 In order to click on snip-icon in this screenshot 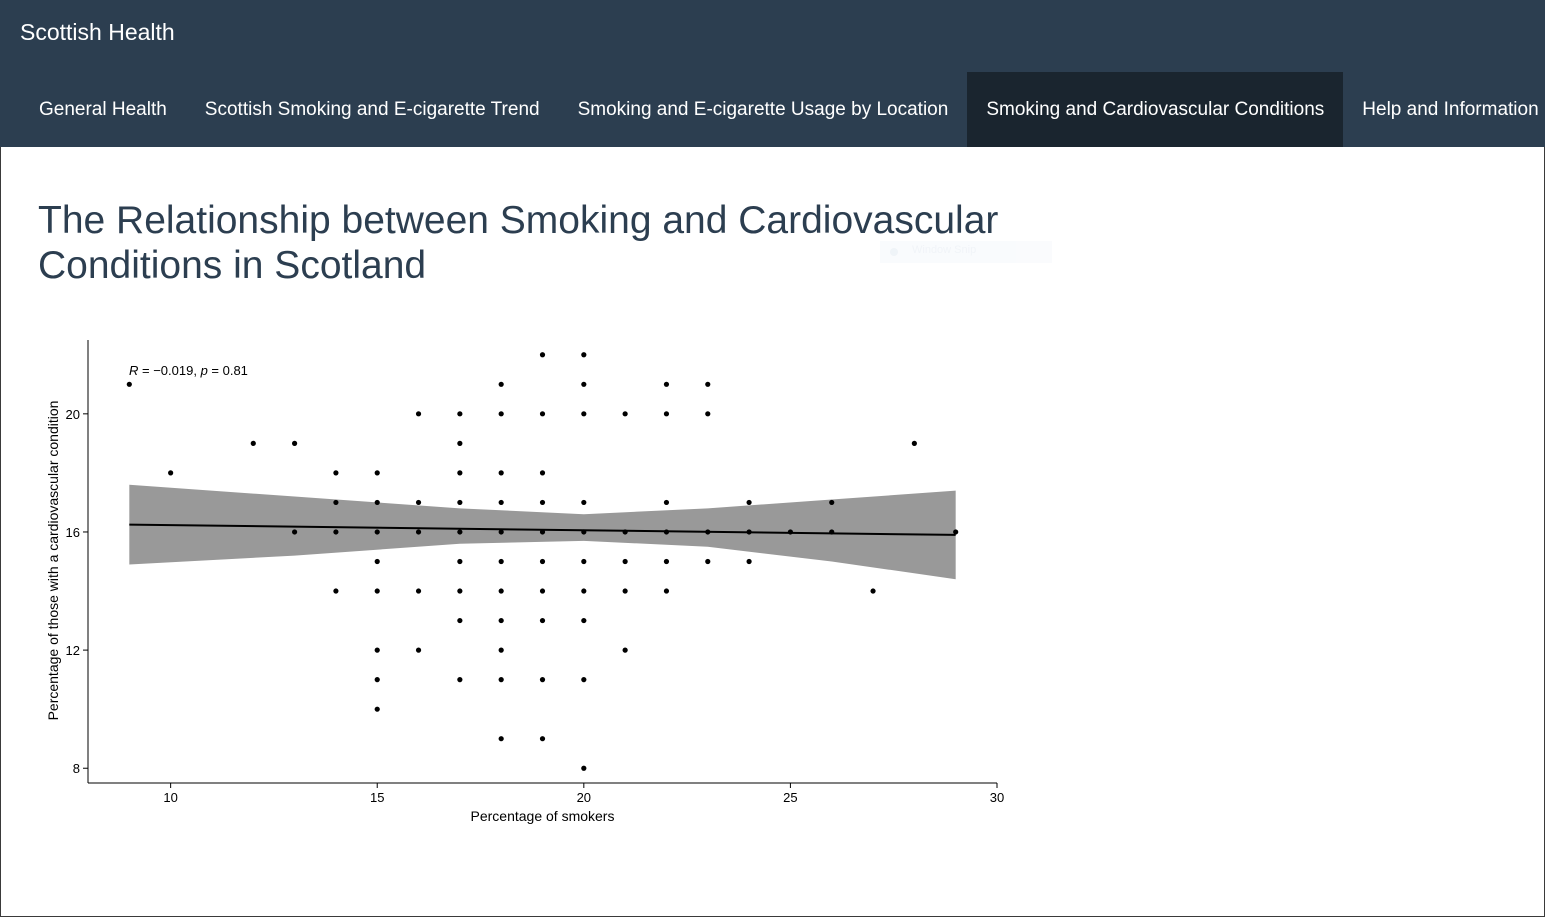, I will do `click(894, 252)`.